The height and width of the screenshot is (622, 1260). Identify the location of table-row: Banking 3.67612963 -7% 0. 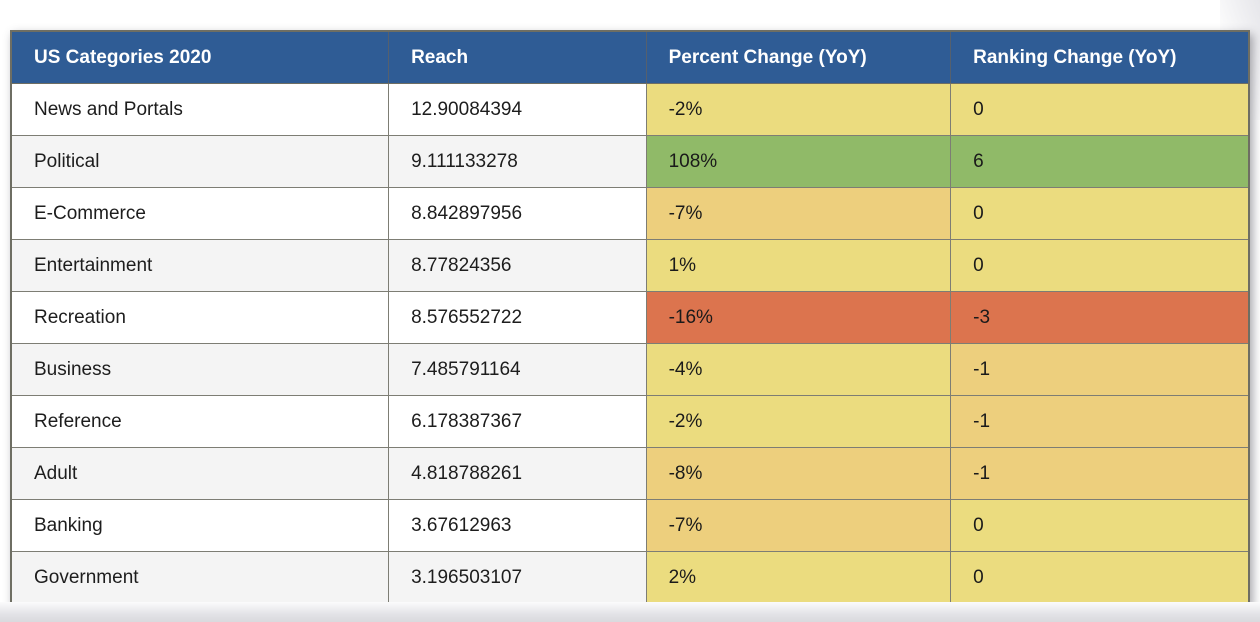
(630, 525).